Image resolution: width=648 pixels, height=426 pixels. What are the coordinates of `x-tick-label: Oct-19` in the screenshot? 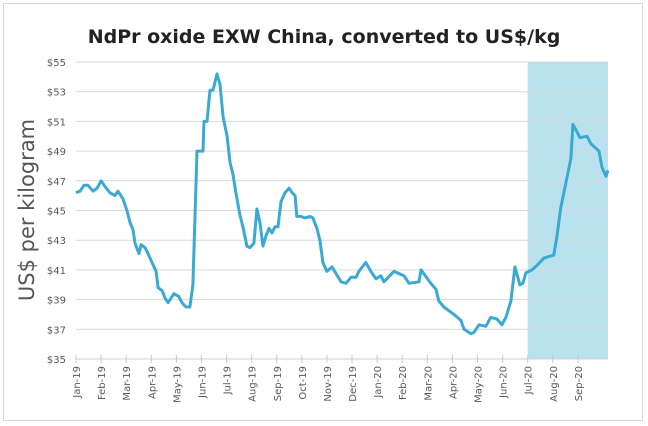 It's located at (303, 383).